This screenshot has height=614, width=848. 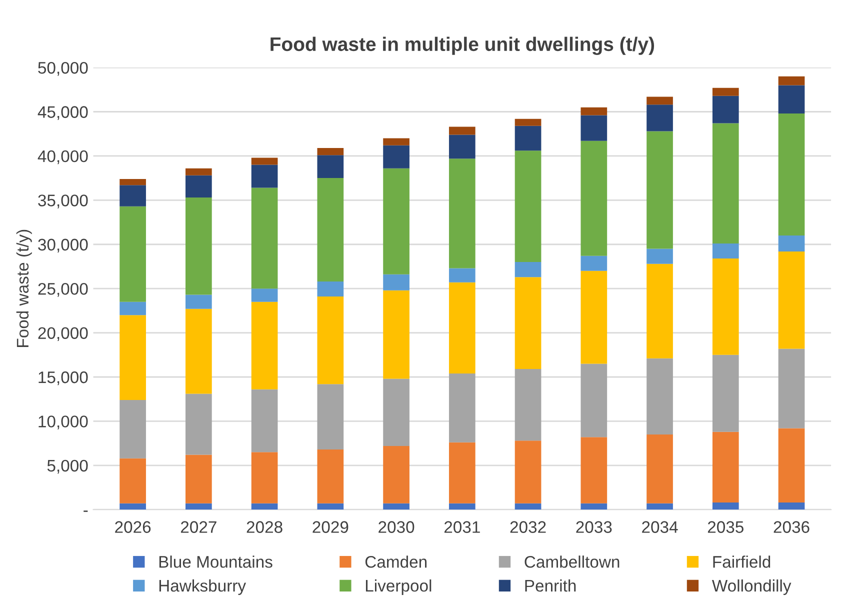 What do you see at coordinates (63, 113) in the screenshot?
I see `y-tick-label: 45,000` at bounding box center [63, 113].